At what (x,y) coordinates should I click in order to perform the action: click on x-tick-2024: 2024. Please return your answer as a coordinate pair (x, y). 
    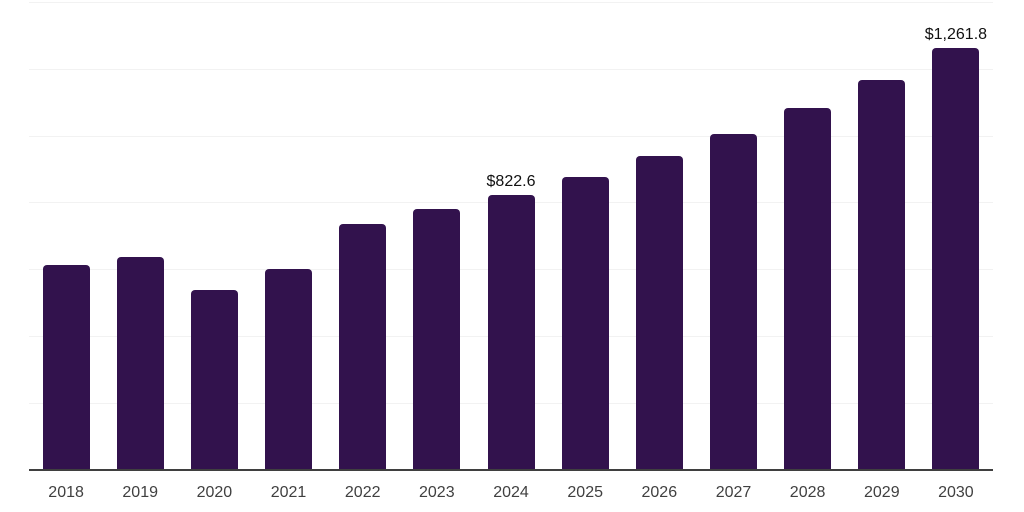
    Looking at the image, I should click on (511, 492).